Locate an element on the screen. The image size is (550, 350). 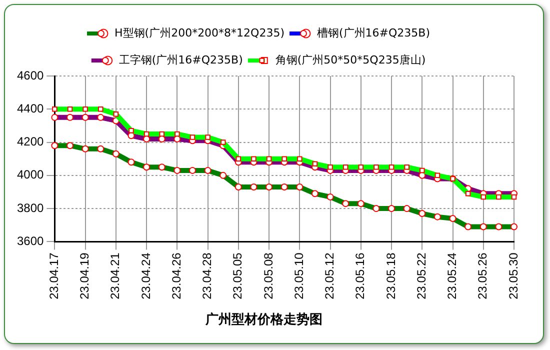
legend-label: 工字钢(广州16#Q235B) is located at coordinates (180, 59).